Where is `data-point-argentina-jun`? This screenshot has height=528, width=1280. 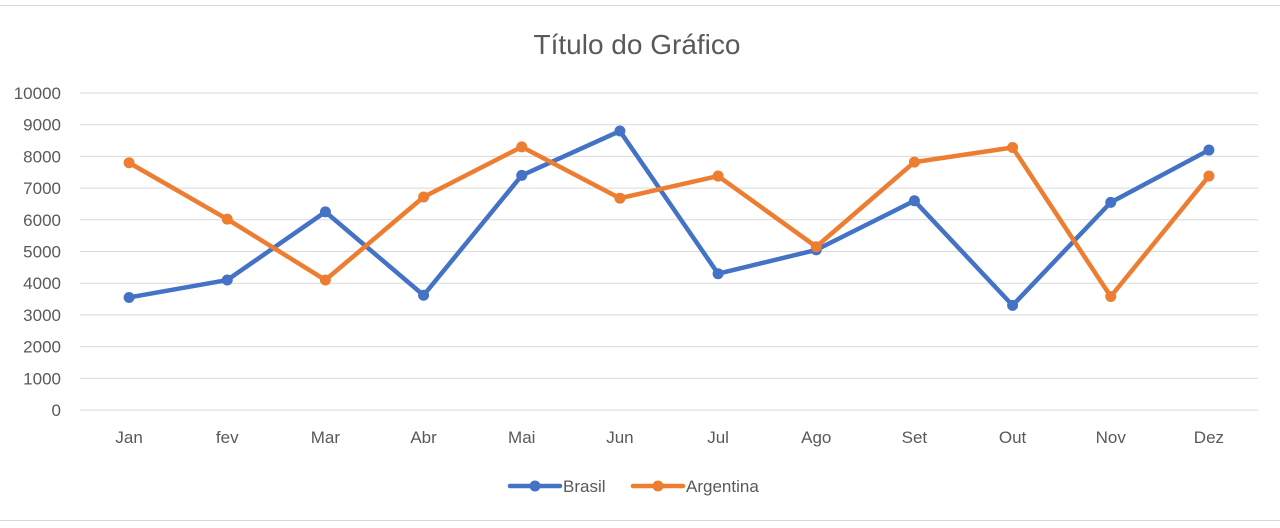
data-point-argentina-jun is located at coordinates (620, 198).